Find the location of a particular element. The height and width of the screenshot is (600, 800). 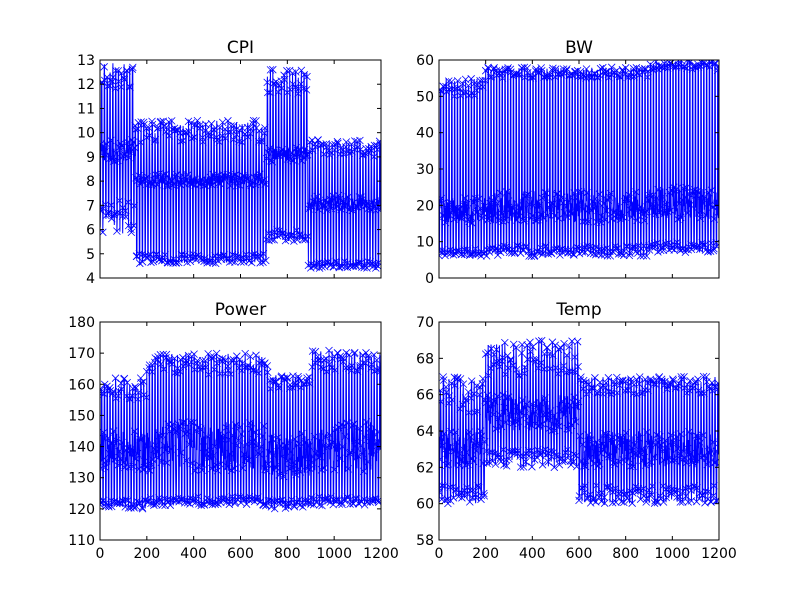

y-tick-label: 20 is located at coordinates (425, 206).